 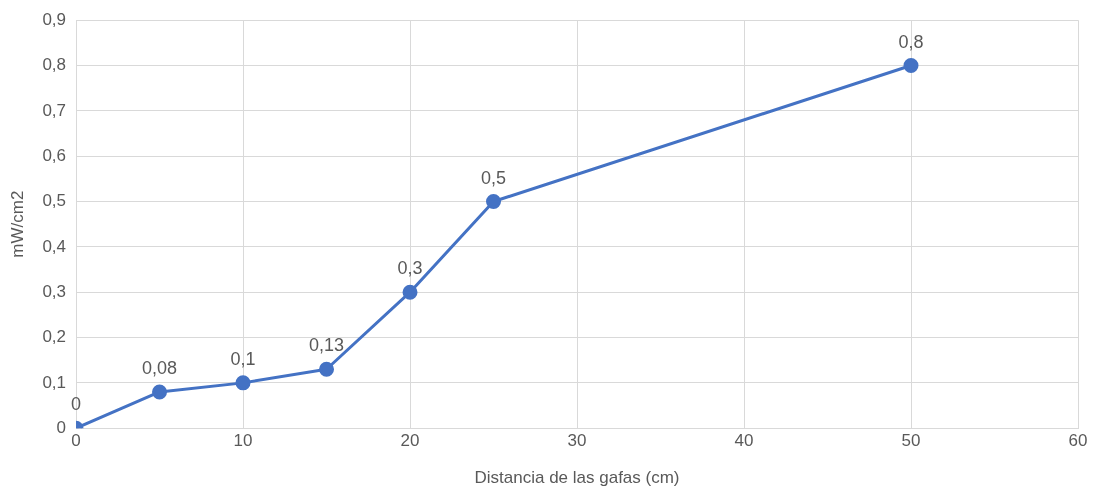 I want to click on x-tick-label: 40, so click(x=744, y=441).